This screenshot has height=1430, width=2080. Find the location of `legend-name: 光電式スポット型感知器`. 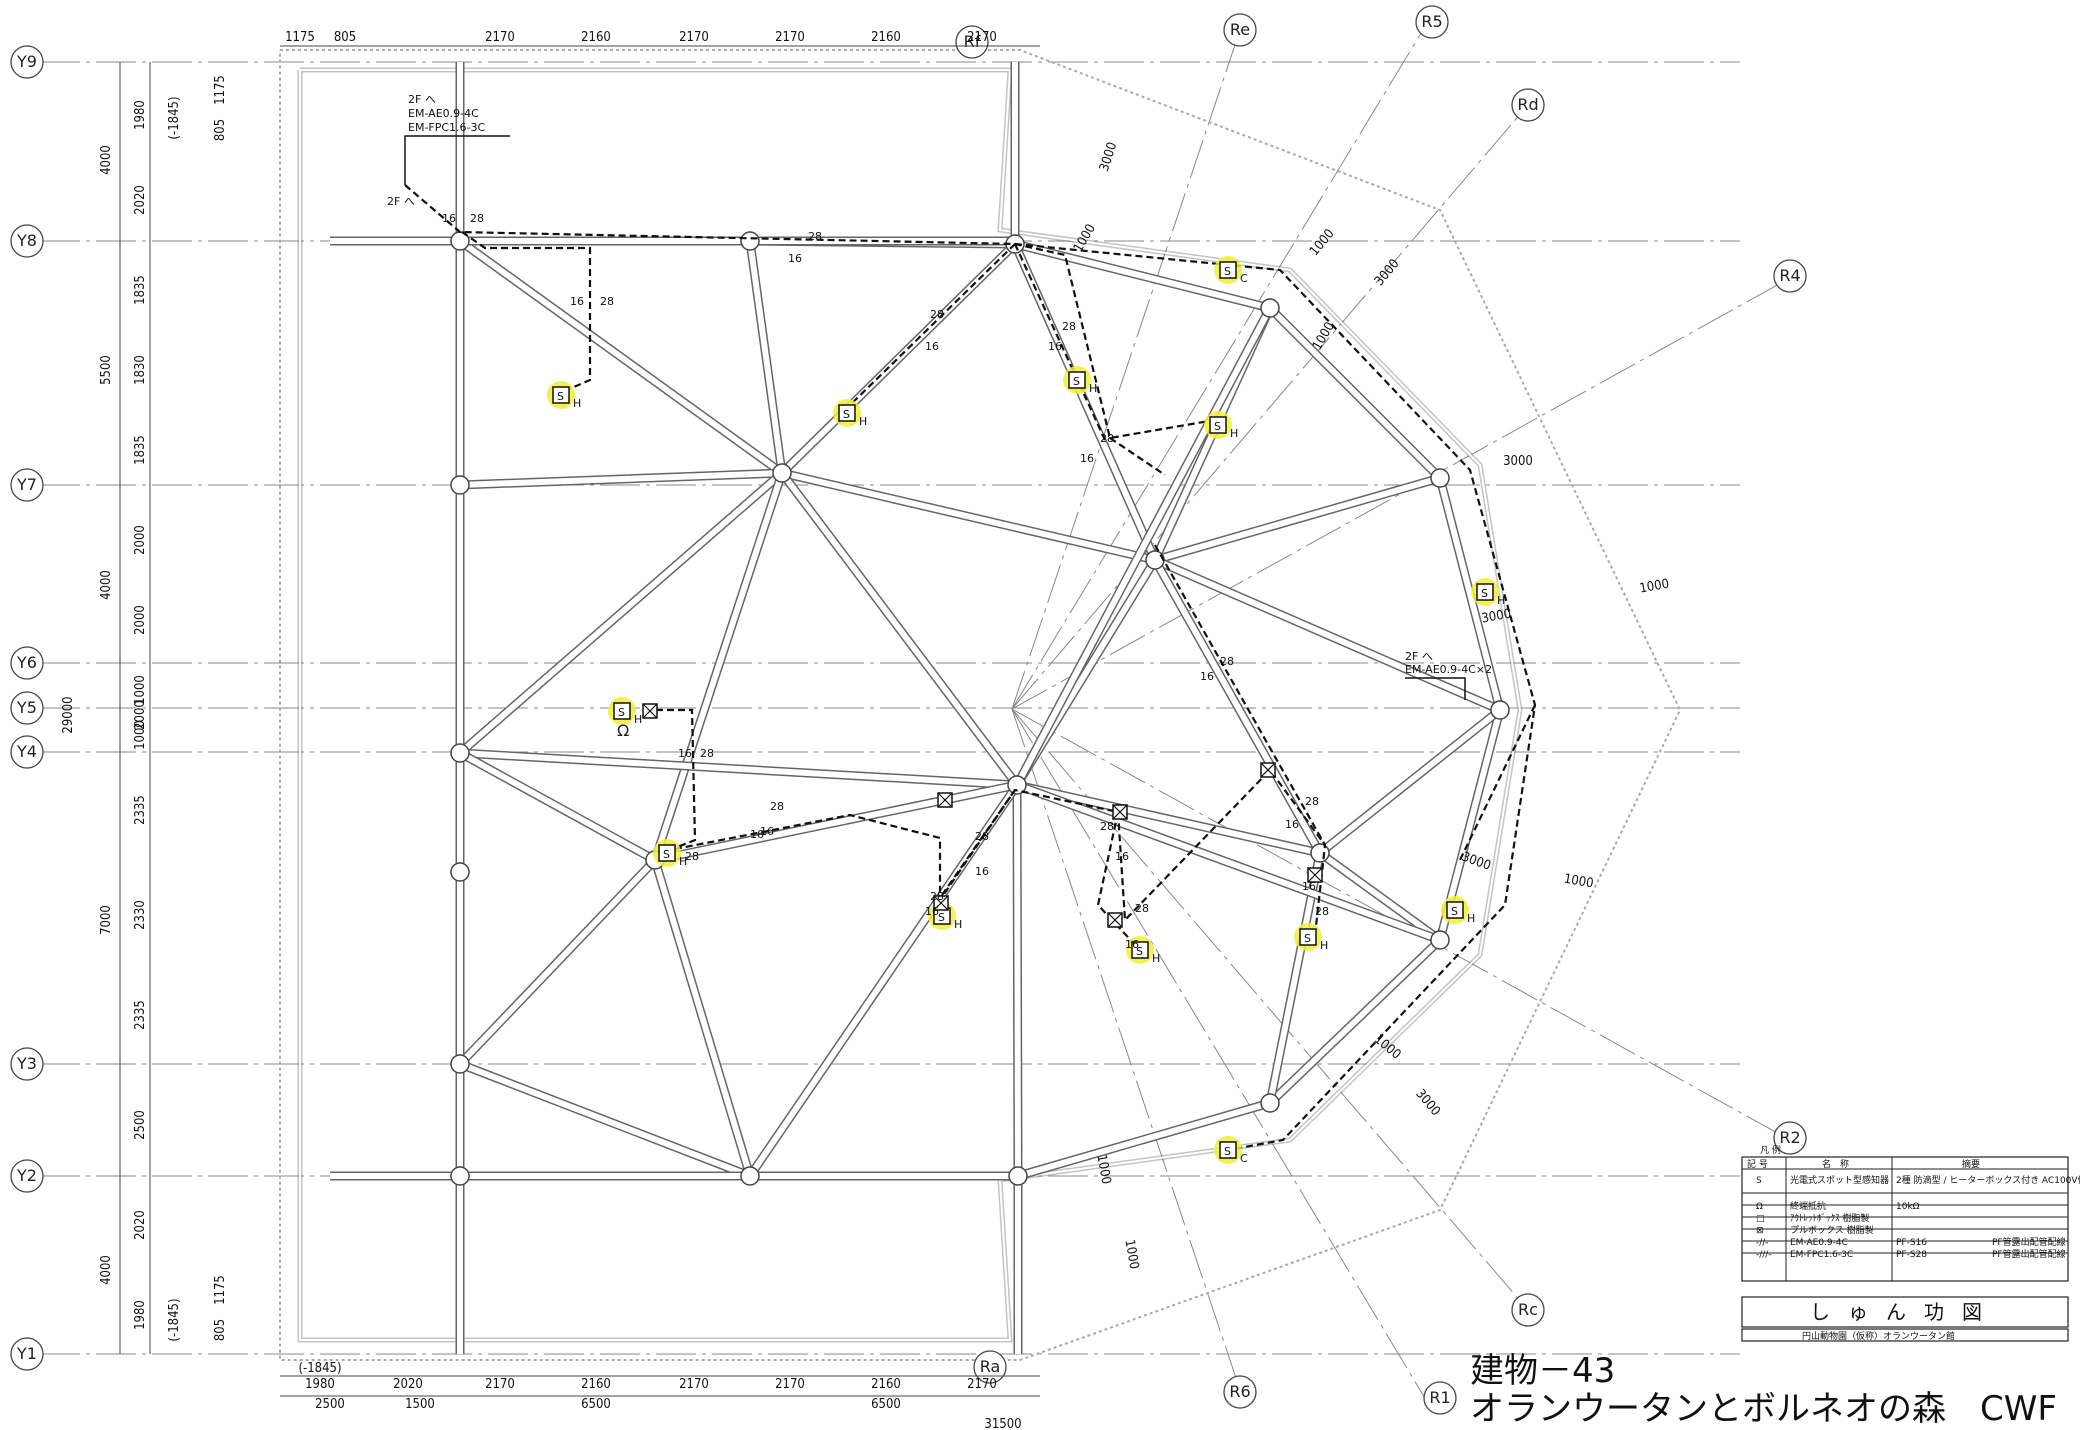

legend-name: 光電式スポット型感知器 is located at coordinates (1839, 1180).